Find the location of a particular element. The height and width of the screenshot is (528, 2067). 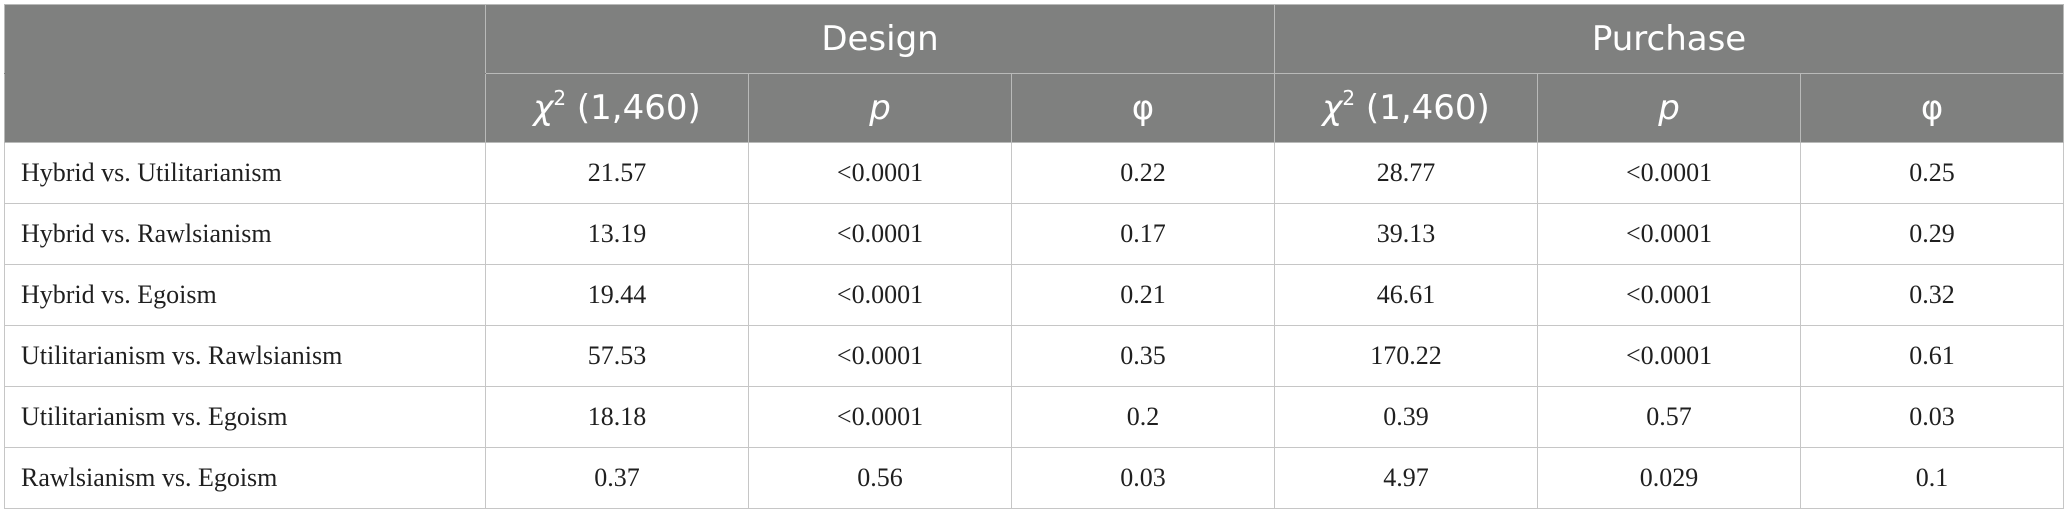

purchase-chi-square-cell: 4.97 is located at coordinates (1406, 478).